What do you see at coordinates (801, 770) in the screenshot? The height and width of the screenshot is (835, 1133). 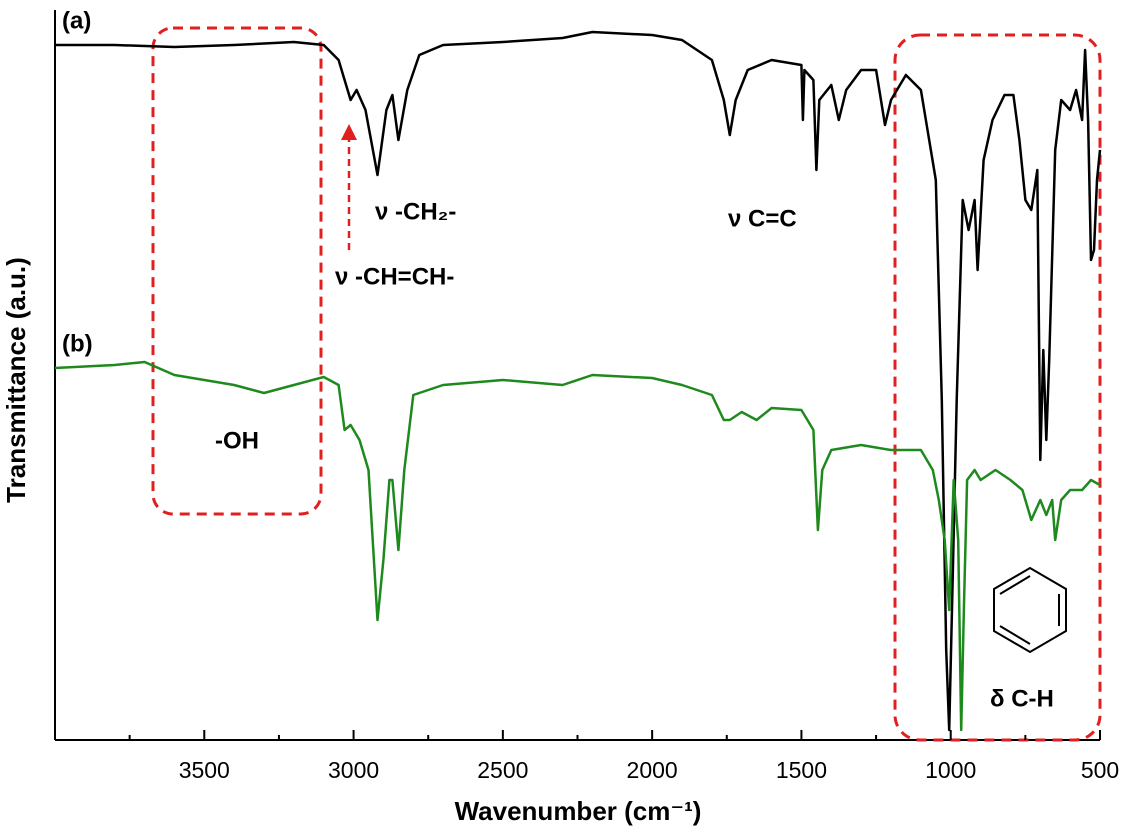 I see `x-tick-label: 1500` at bounding box center [801, 770].